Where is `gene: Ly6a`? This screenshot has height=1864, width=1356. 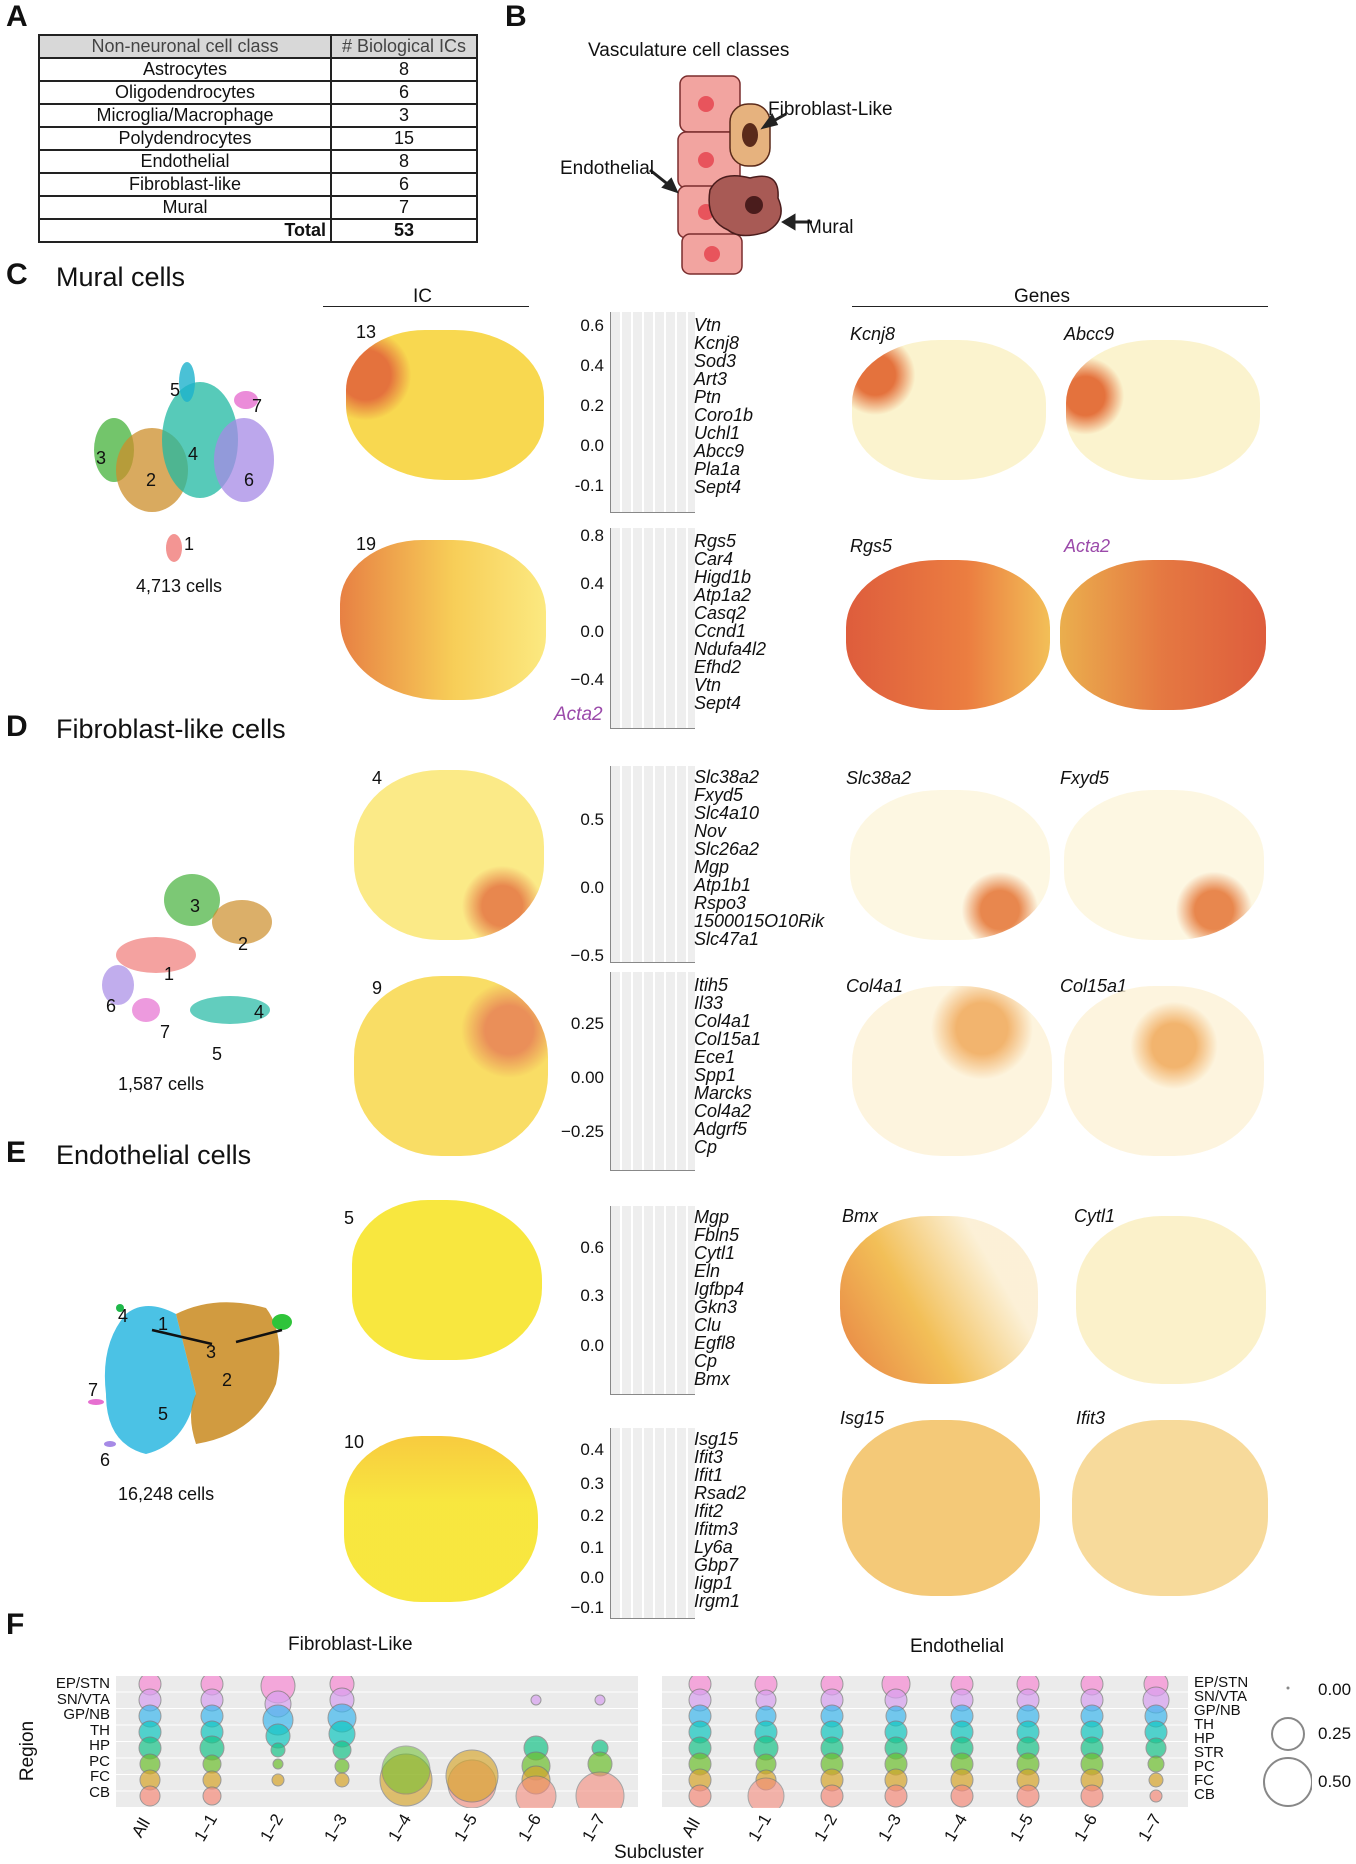 gene: Ly6a is located at coordinates (713, 1547).